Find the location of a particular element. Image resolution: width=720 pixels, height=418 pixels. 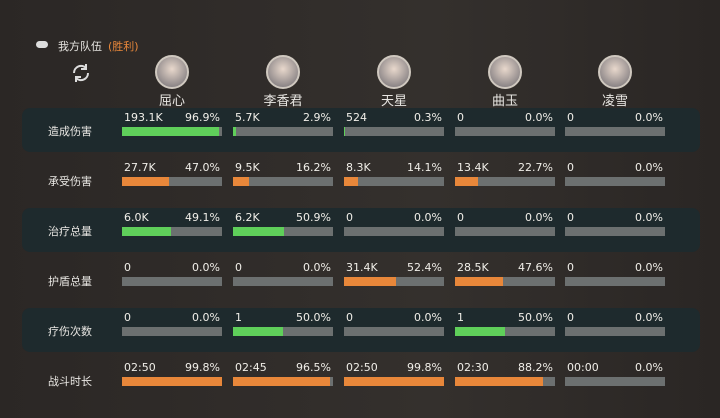

cell-value: 8.3K is located at coordinates (358, 167).